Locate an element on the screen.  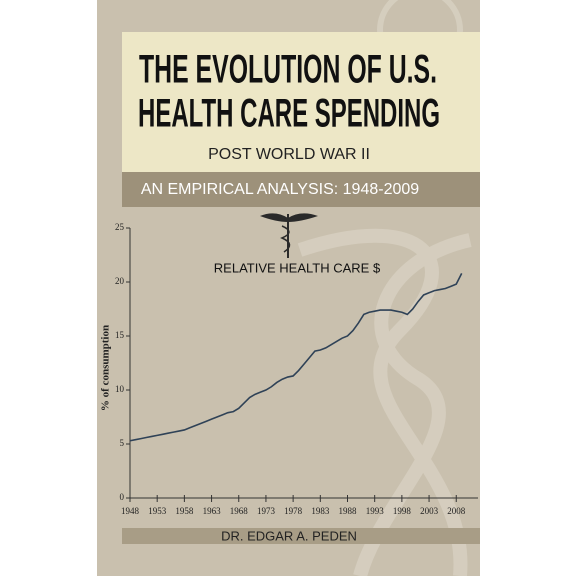
analysis-band is located at coordinates (301, 189).